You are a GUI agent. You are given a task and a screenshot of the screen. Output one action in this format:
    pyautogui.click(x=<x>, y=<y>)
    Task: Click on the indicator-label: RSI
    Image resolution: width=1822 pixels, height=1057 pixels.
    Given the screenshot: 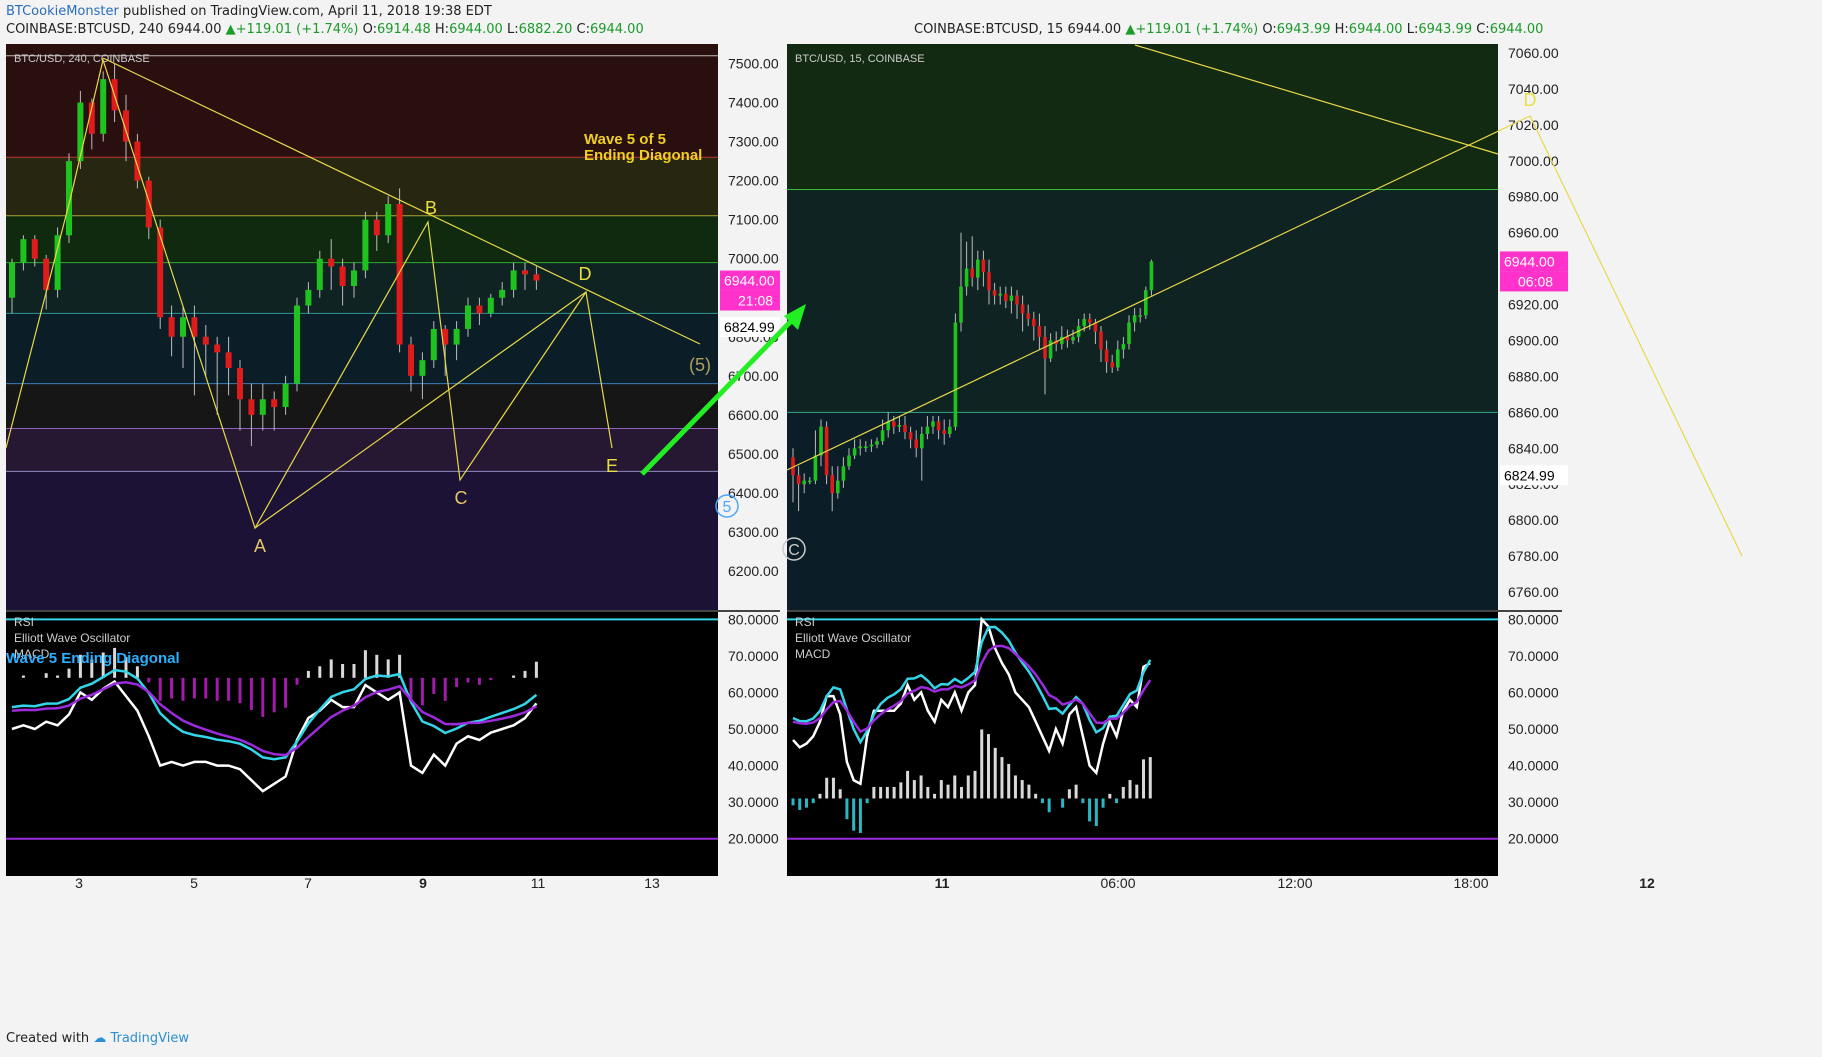 What is the action you would take?
    pyautogui.click(x=805, y=622)
    